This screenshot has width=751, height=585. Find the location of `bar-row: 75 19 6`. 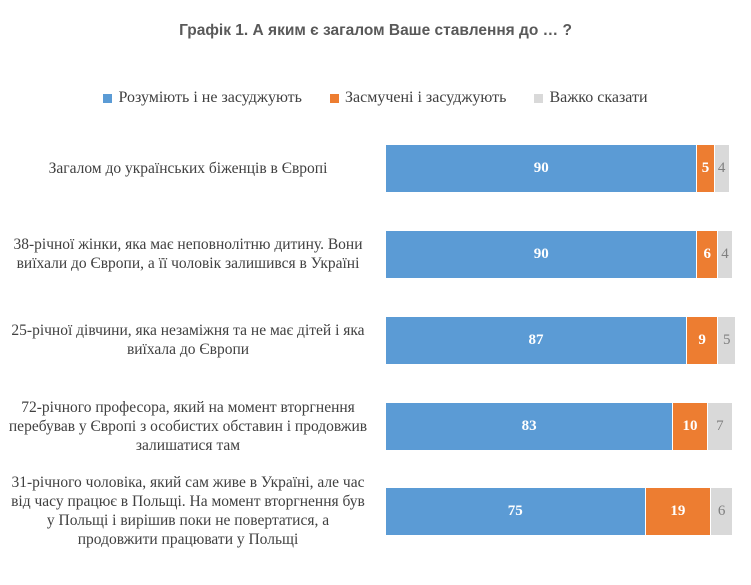

bar-row: 75 19 6 is located at coordinates (559, 511).